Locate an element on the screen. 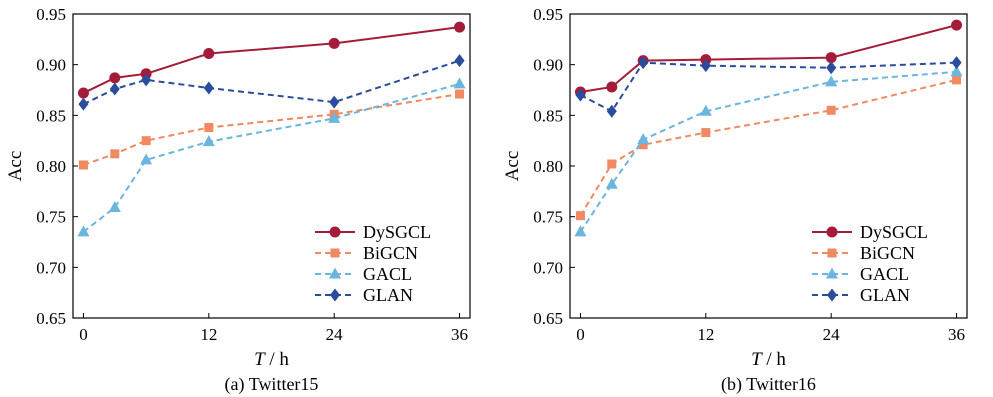  series-bigcn is located at coordinates (768, 148).